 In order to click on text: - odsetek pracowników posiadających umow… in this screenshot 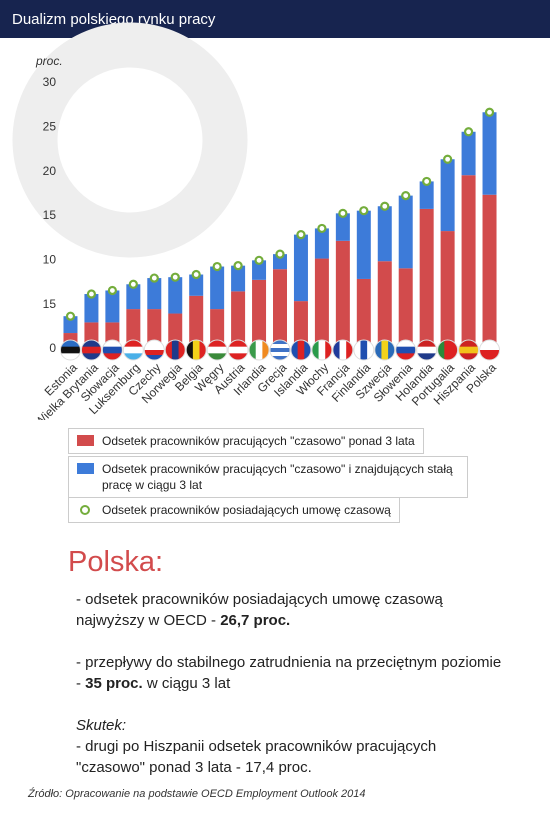, I will do `click(259, 610)`.